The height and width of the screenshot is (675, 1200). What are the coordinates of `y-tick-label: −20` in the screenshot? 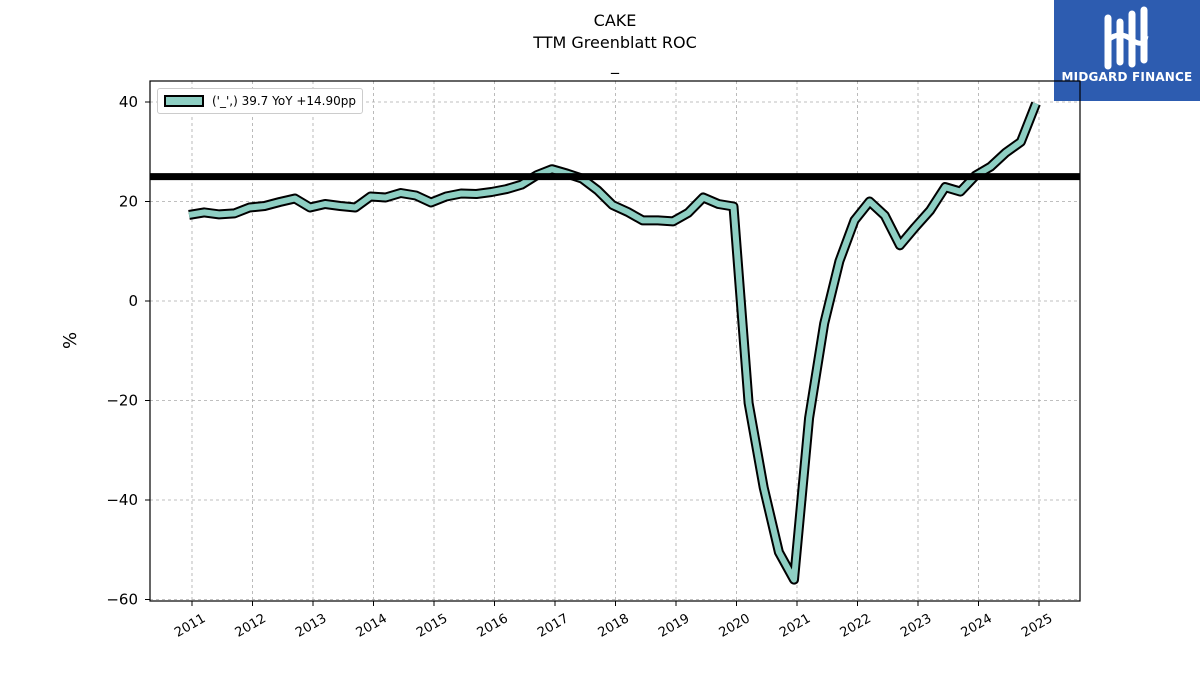 It's located at (122, 401).